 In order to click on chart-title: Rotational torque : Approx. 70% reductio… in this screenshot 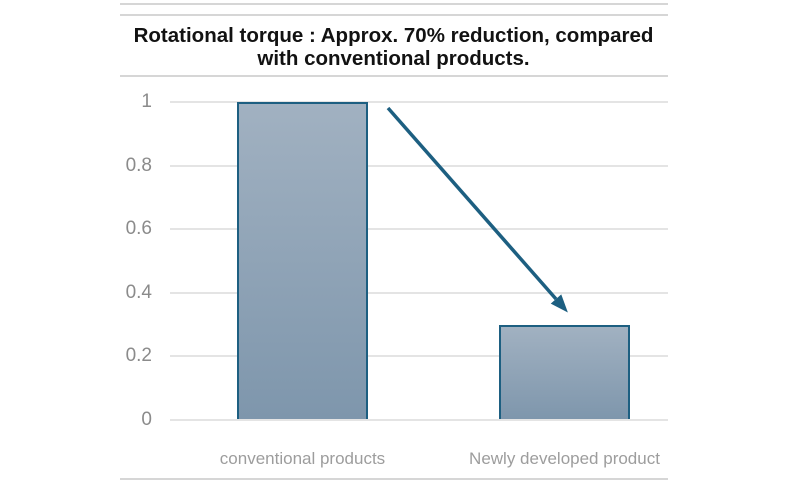, I will do `click(393, 47)`.